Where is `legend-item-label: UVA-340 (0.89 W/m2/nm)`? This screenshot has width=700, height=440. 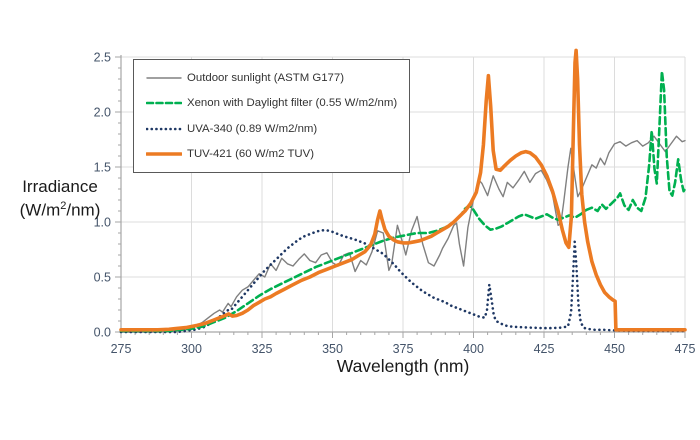
legend-item-label: UVA-340 (0.89 W/m2/nm) is located at coordinates (252, 128).